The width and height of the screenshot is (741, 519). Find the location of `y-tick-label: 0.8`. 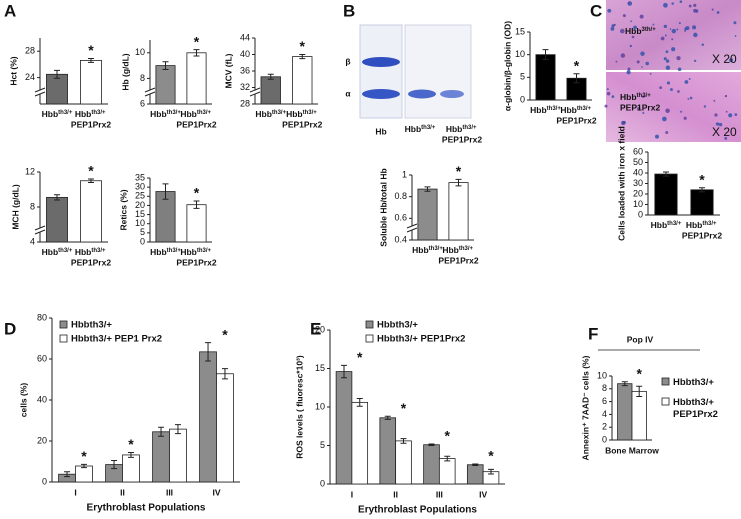

y-tick-label: 0.8 is located at coordinates (400, 196).